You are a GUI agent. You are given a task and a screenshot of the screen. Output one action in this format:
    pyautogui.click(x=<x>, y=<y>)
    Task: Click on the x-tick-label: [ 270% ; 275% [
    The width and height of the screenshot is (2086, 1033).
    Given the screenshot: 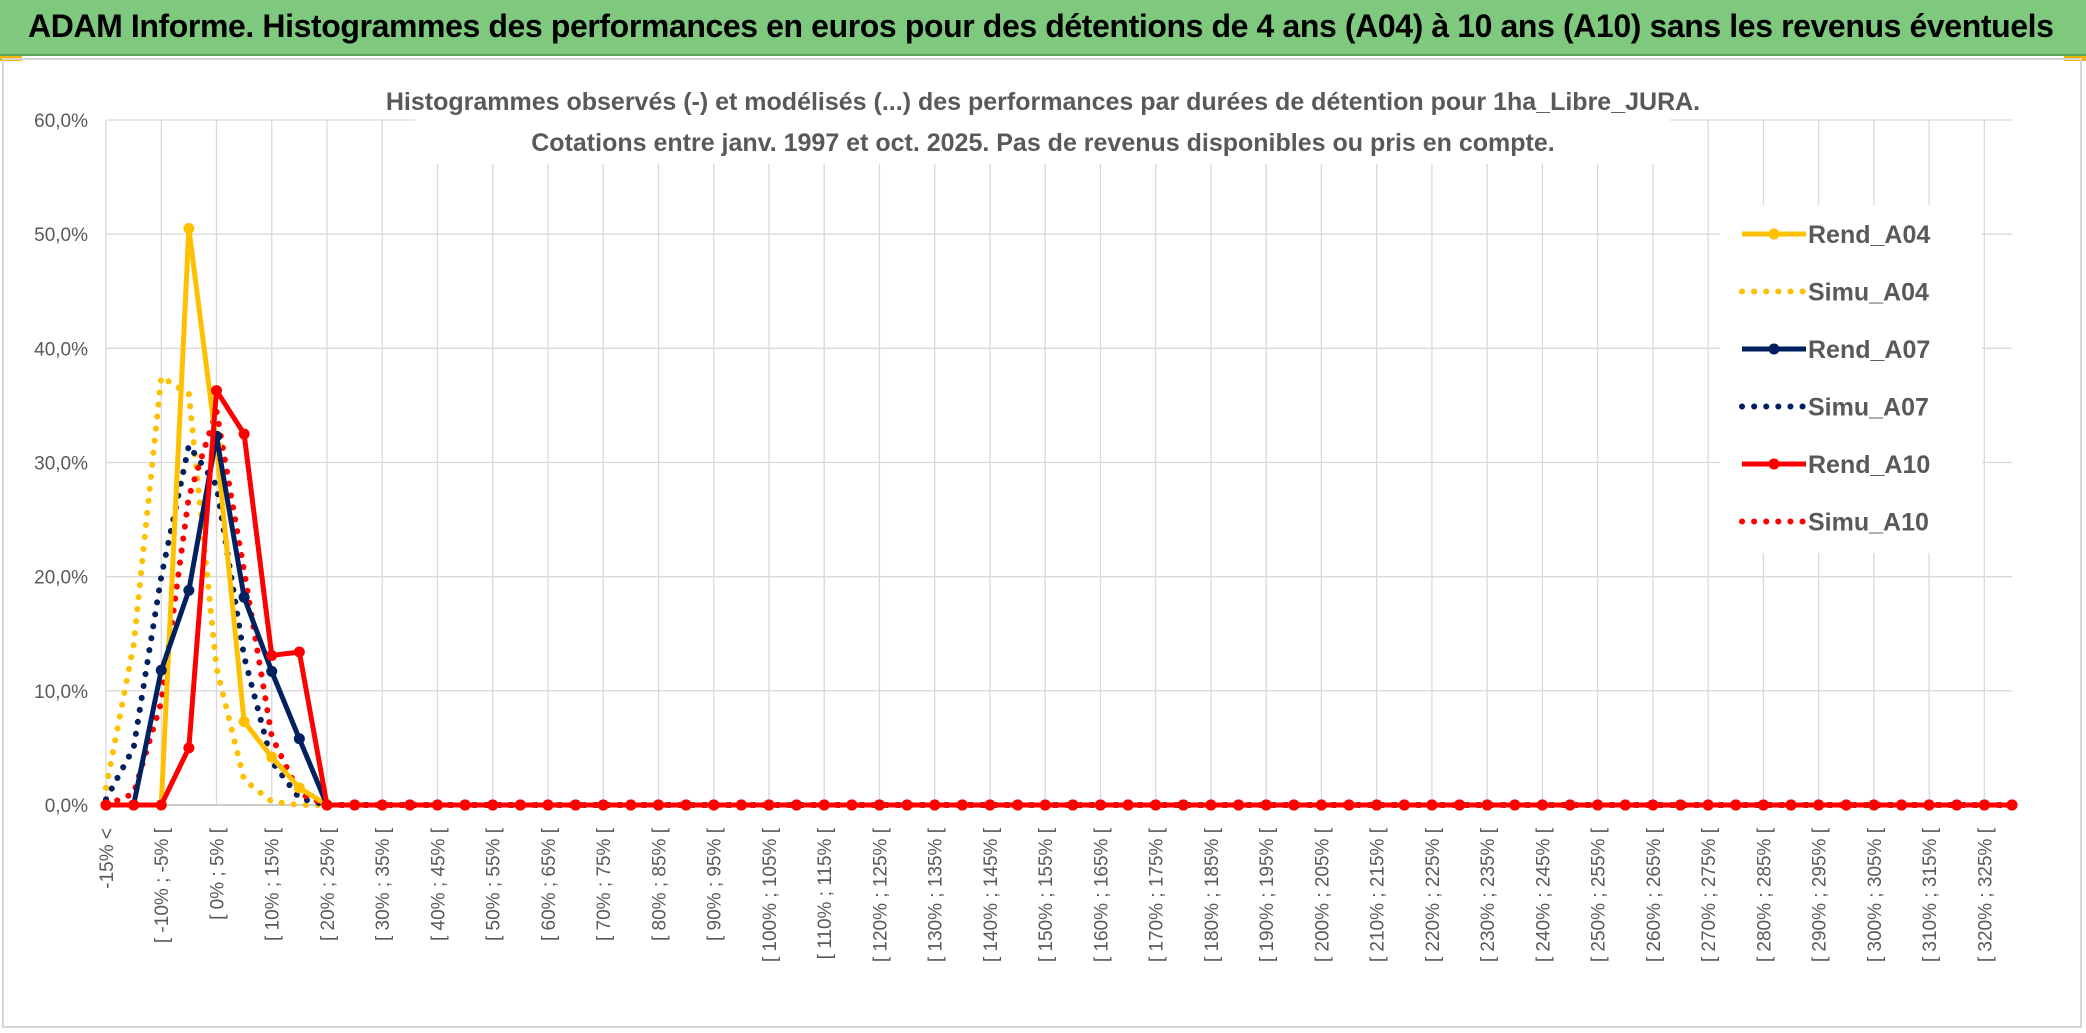 What is the action you would take?
    pyautogui.click(x=1709, y=894)
    